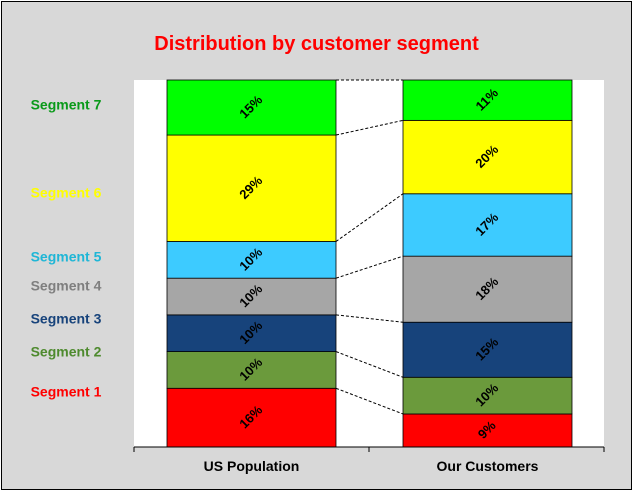  What do you see at coordinates (487, 100) in the screenshot?
I see `bar-segment-7-our-customers` at bounding box center [487, 100].